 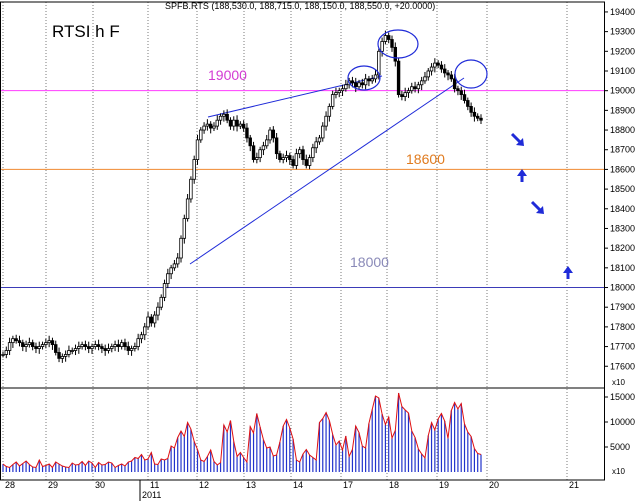 What do you see at coordinates (394, 485) in the screenshot?
I see `x-tick-label: 18` at bounding box center [394, 485].